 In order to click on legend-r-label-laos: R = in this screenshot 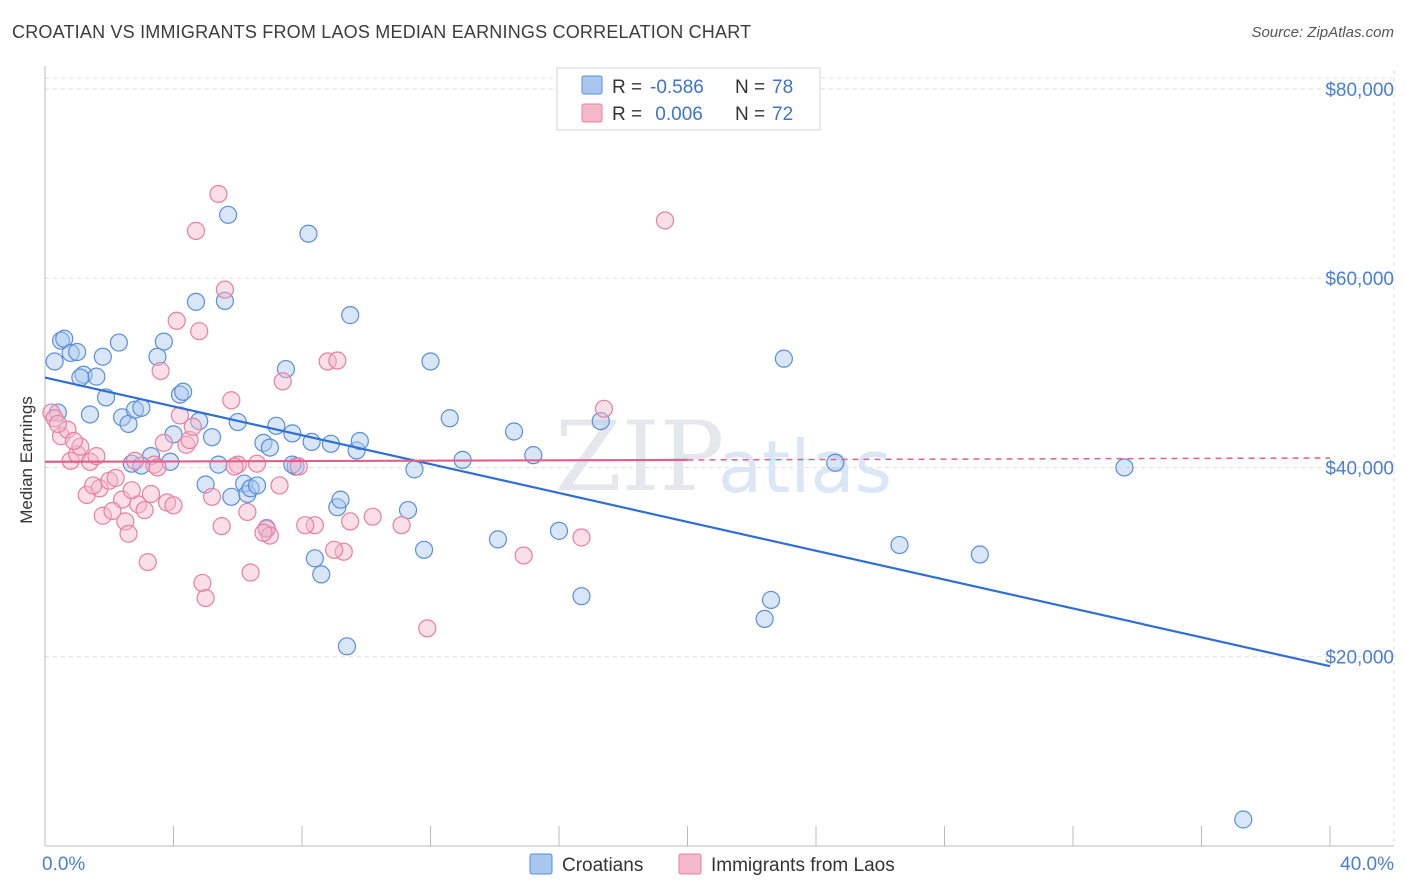, I will do `click(627, 114)`.